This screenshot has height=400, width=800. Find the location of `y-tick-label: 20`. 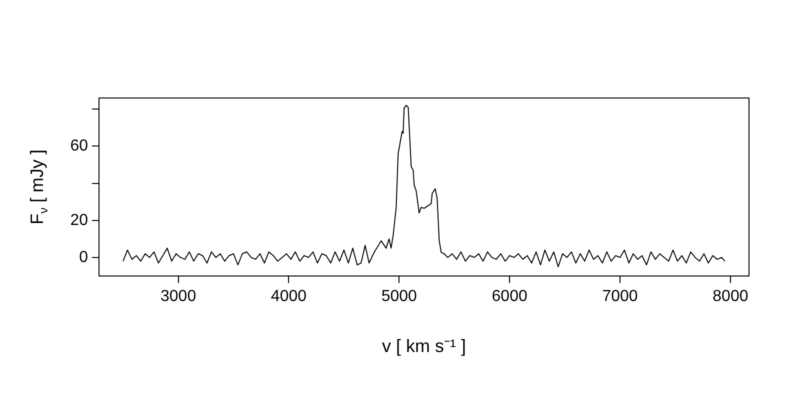

y-tick-label: 20 is located at coordinates (79, 220).